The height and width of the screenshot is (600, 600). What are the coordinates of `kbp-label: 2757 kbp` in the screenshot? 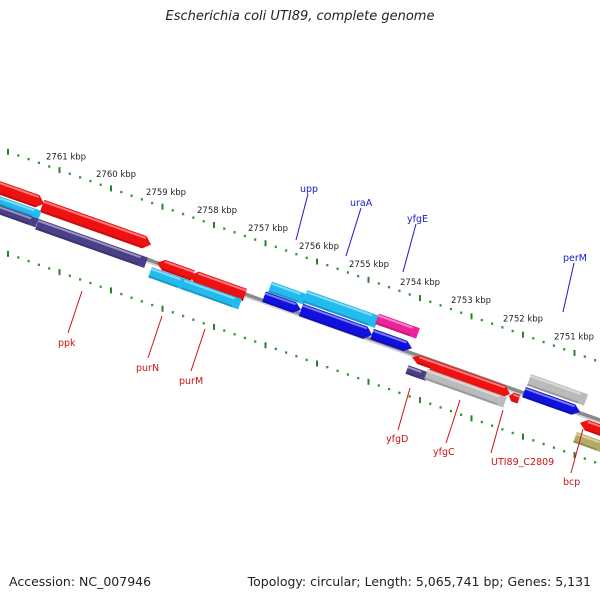 It's located at (268, 229).